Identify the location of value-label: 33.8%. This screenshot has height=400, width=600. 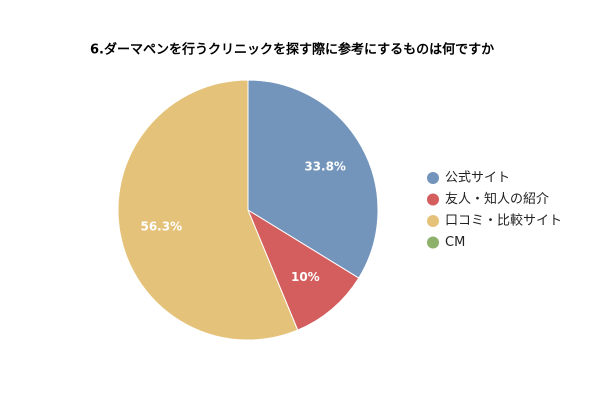
(325, 166).